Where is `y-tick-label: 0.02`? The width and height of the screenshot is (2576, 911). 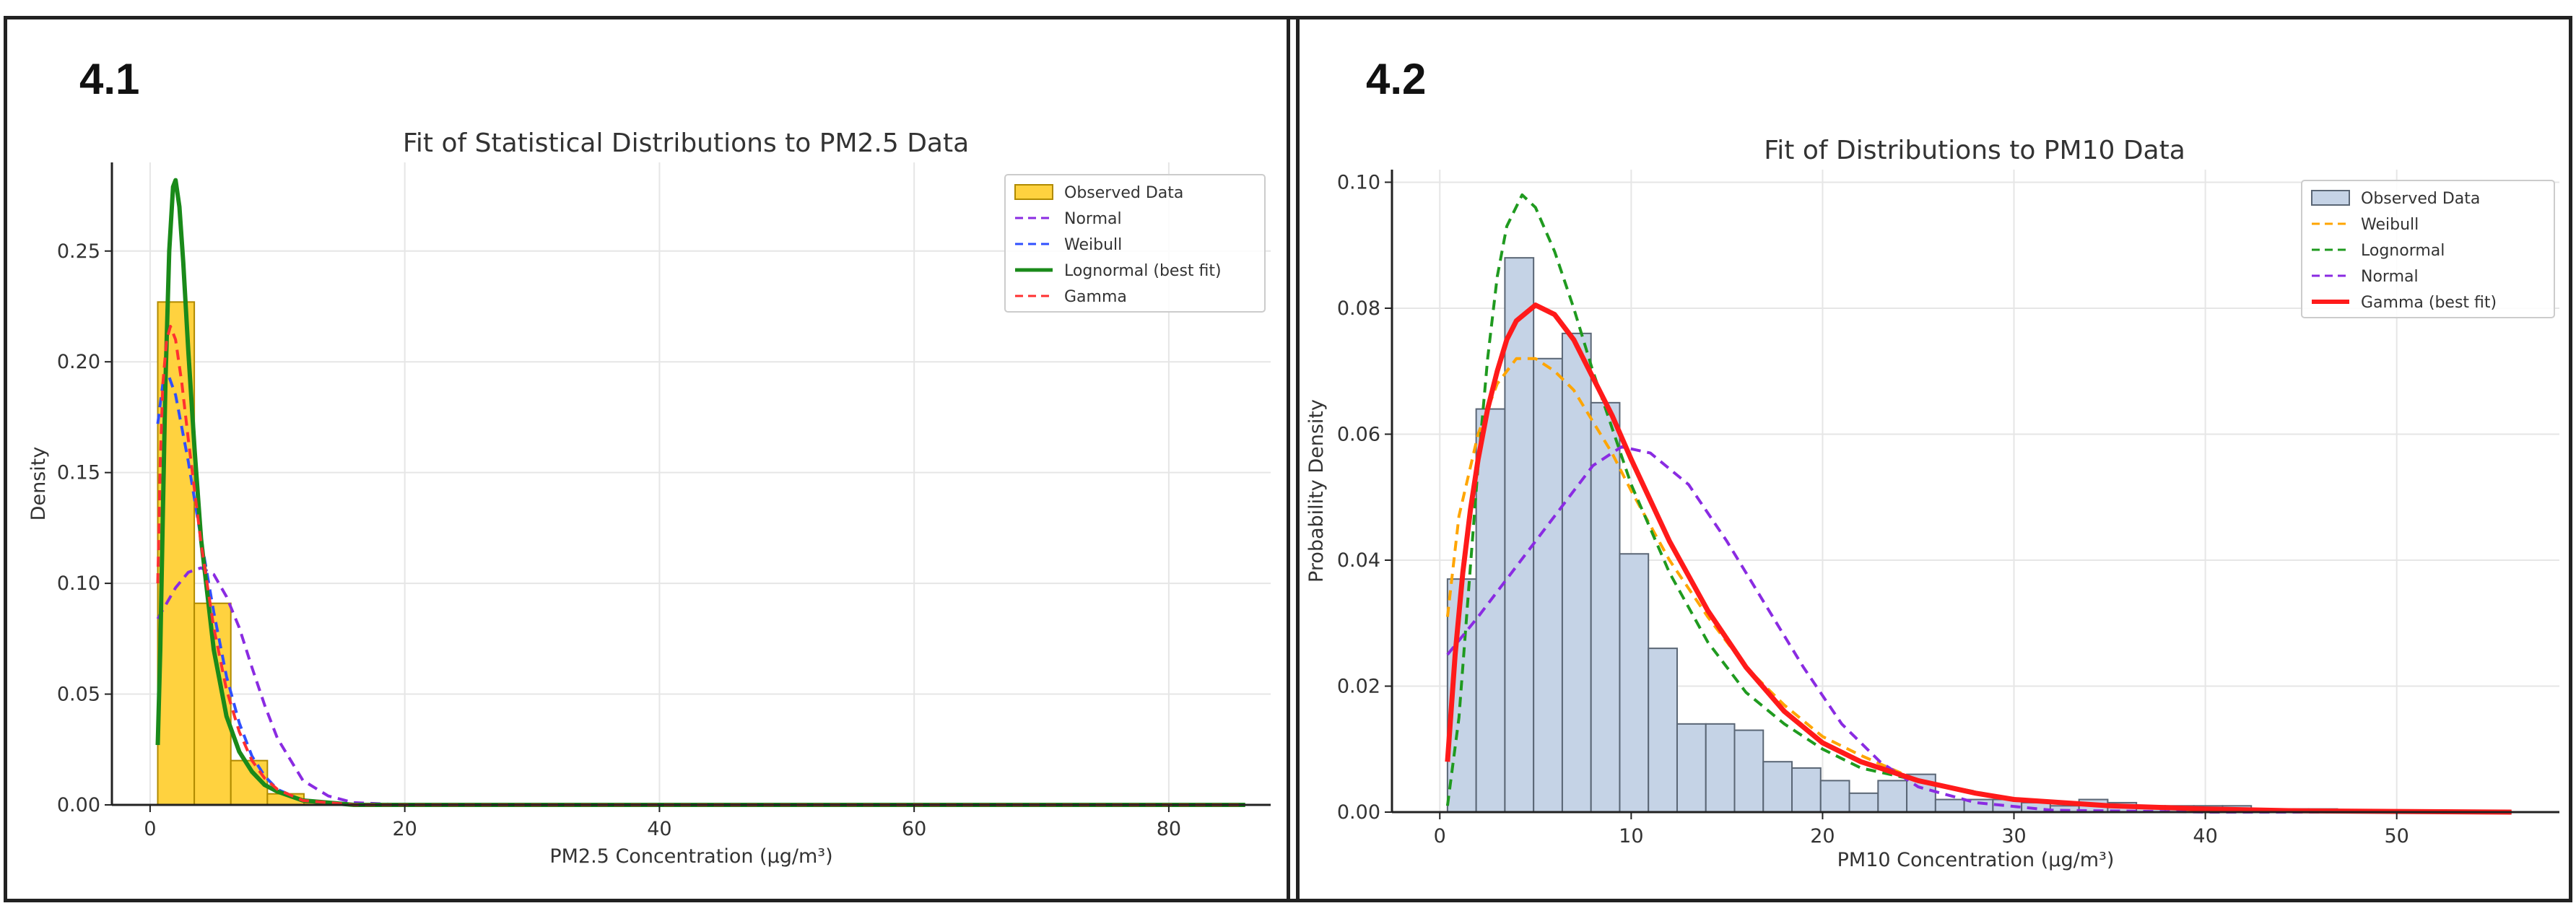 y-tick-label: 0.02 is located at coordinates (1358, 686).